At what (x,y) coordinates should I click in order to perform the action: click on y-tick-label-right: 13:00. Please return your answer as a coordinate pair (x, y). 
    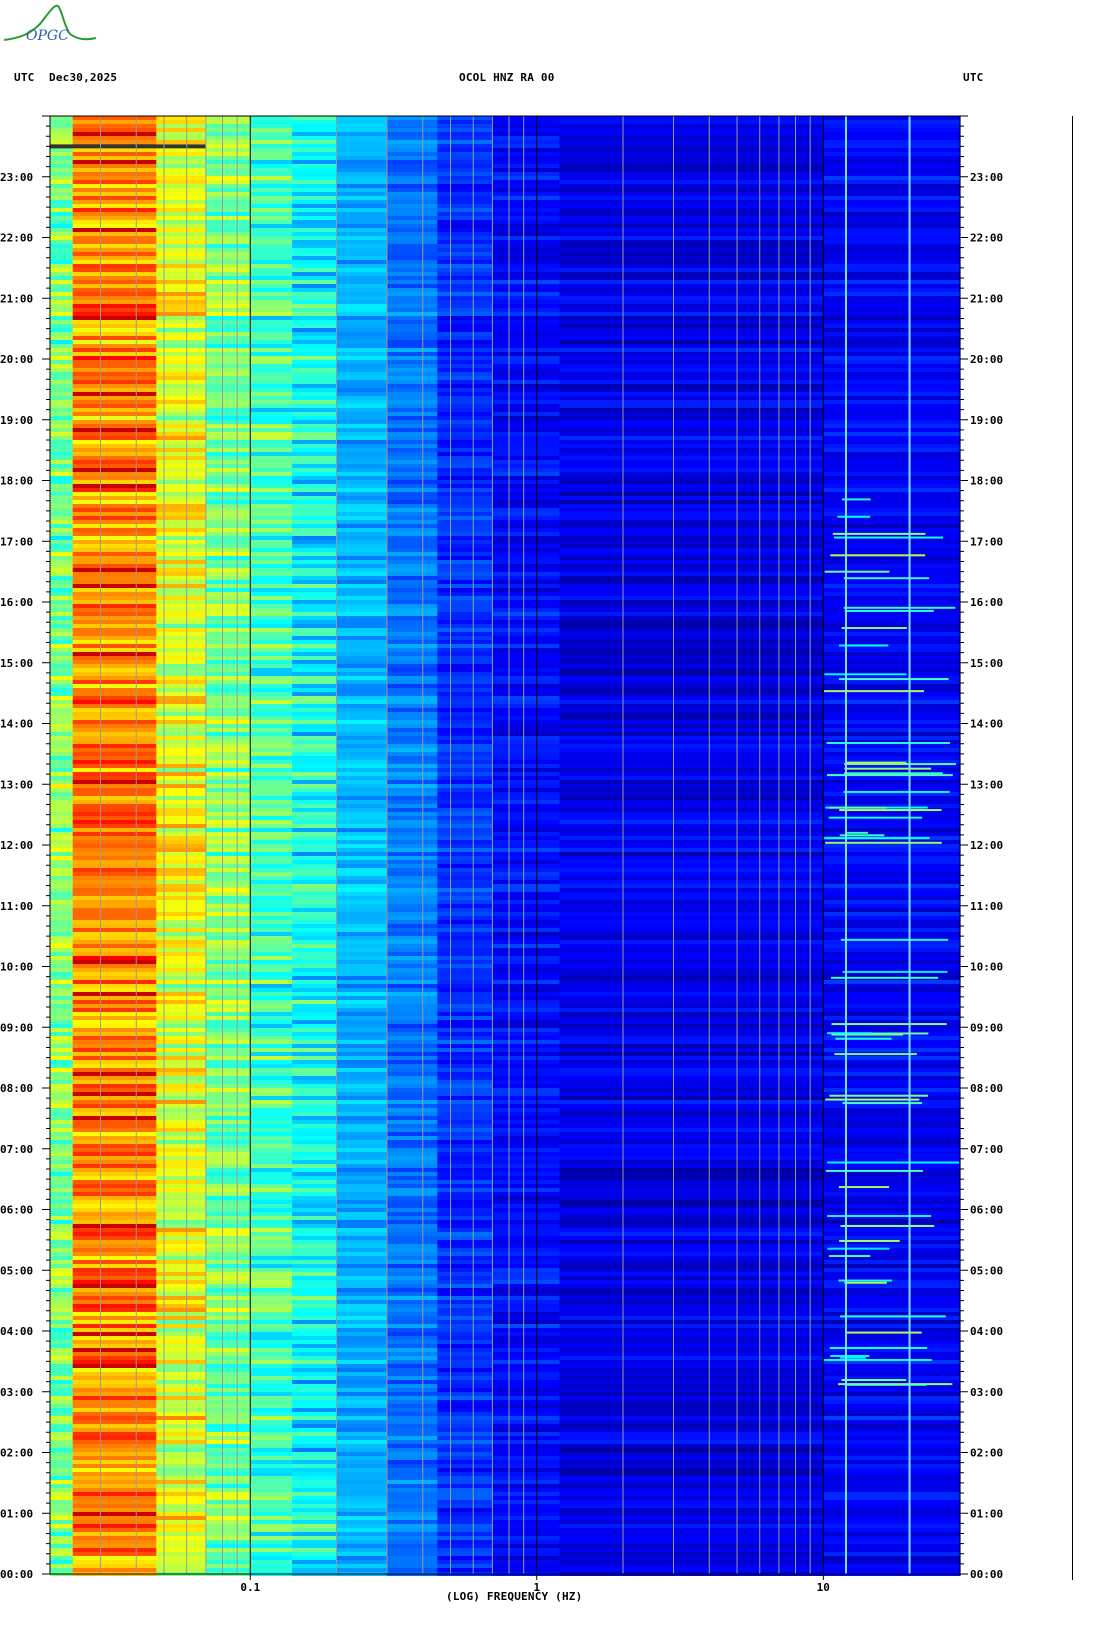
    Looking at the image, I should click on (986, 784).